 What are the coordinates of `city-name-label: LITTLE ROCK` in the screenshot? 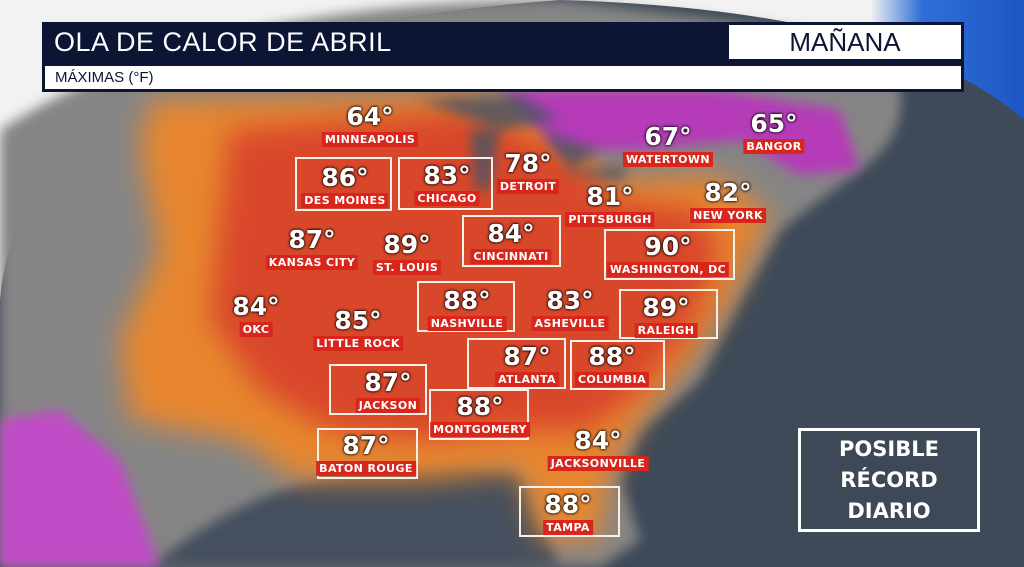 It's located at (358, 343).